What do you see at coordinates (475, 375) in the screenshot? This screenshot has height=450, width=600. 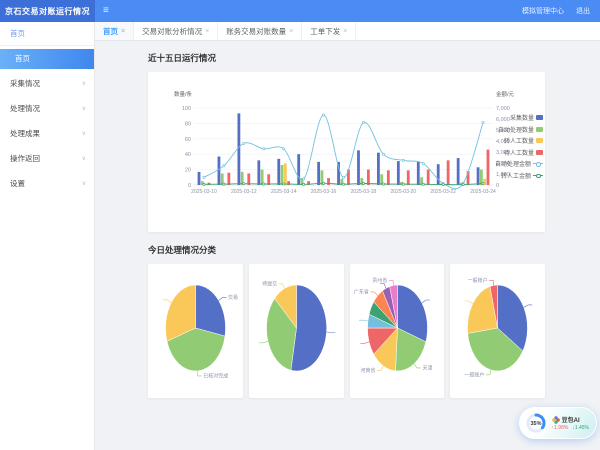 I see `pie-label: 一般账户` at bounding box center [475, 375].